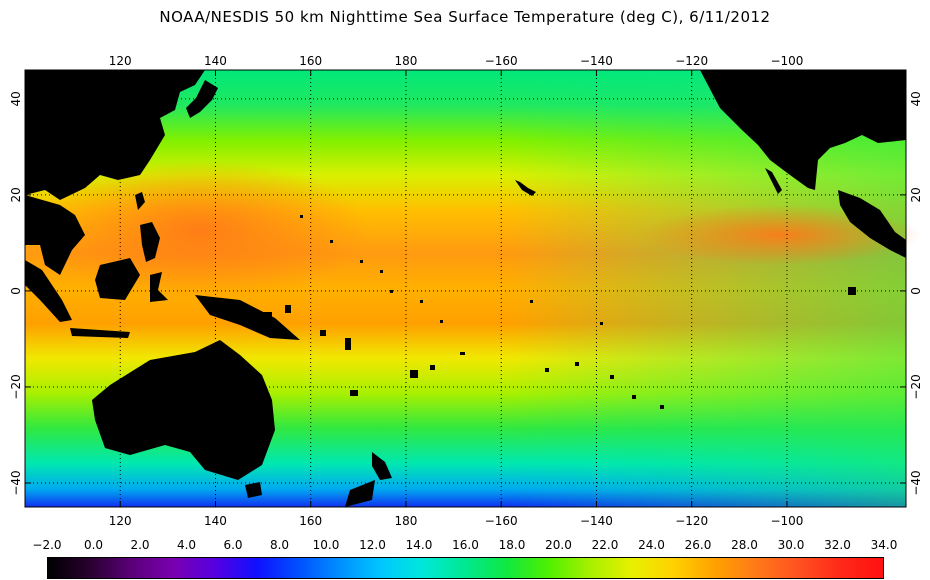  I want to click on lon-tick-label-bottom: −160, so click(501, 521).